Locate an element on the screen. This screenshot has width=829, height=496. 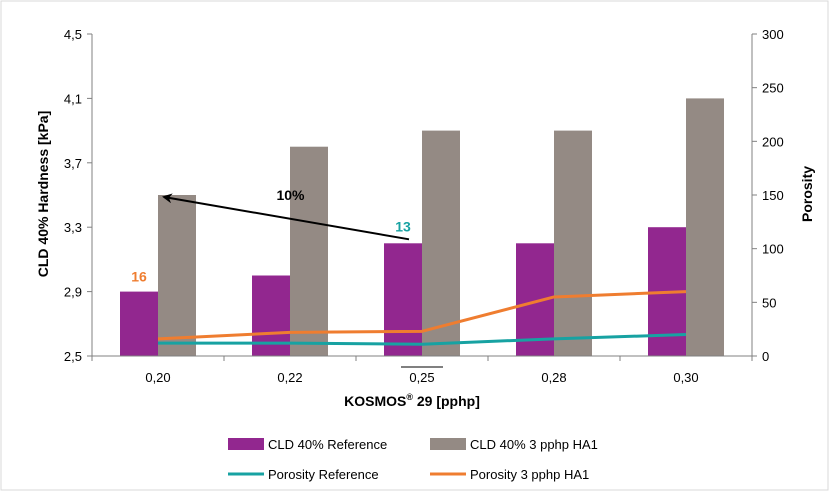
y-tick-label: 3,3 is located at coordinates (73, 227).